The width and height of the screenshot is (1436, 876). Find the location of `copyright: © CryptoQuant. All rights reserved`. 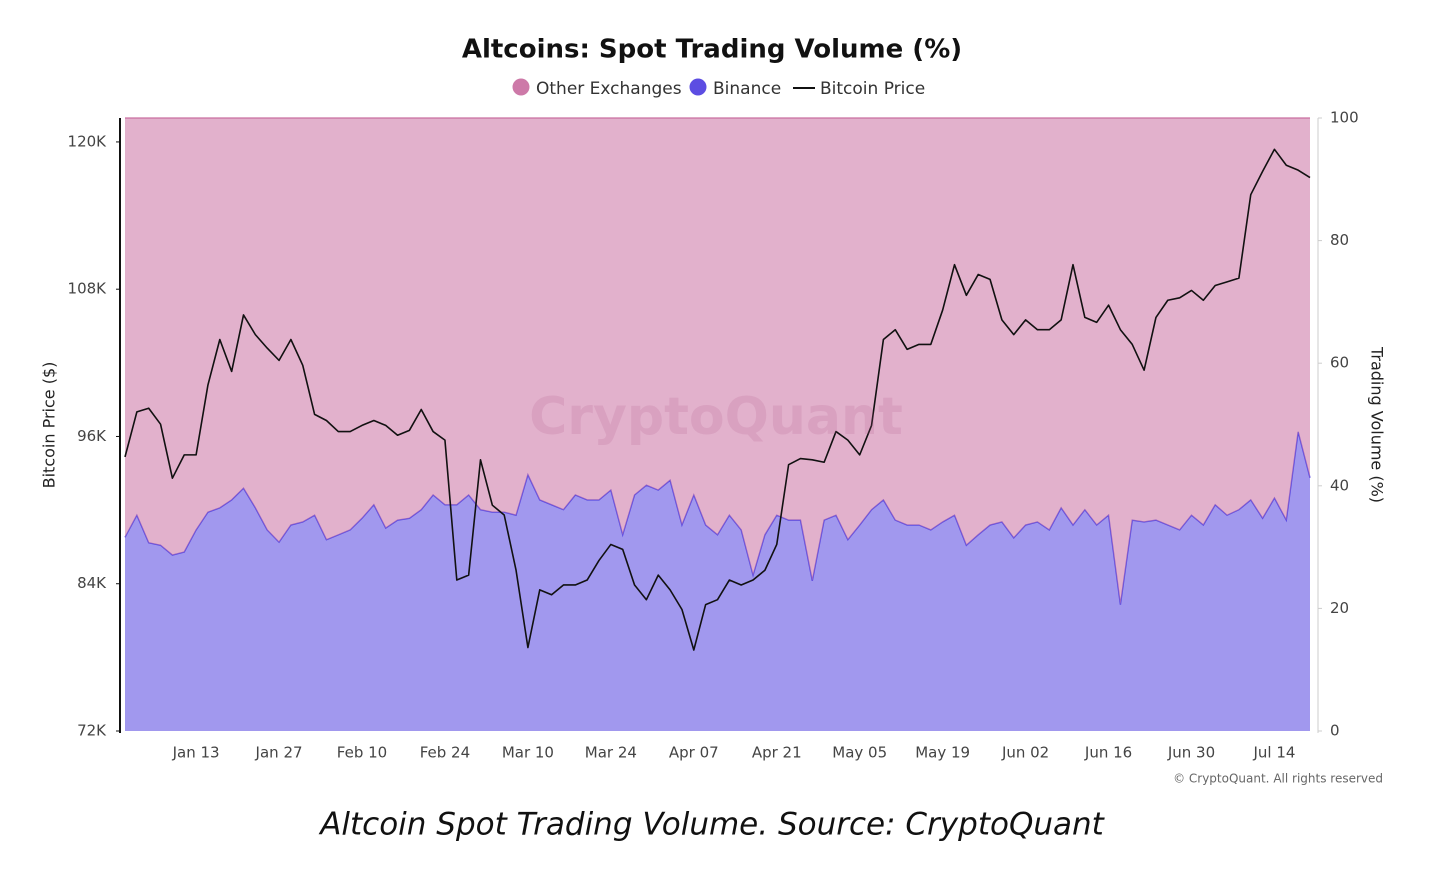

copyright: © CryptoQuant. All rights reserved is located at coordinates (1278, 779).